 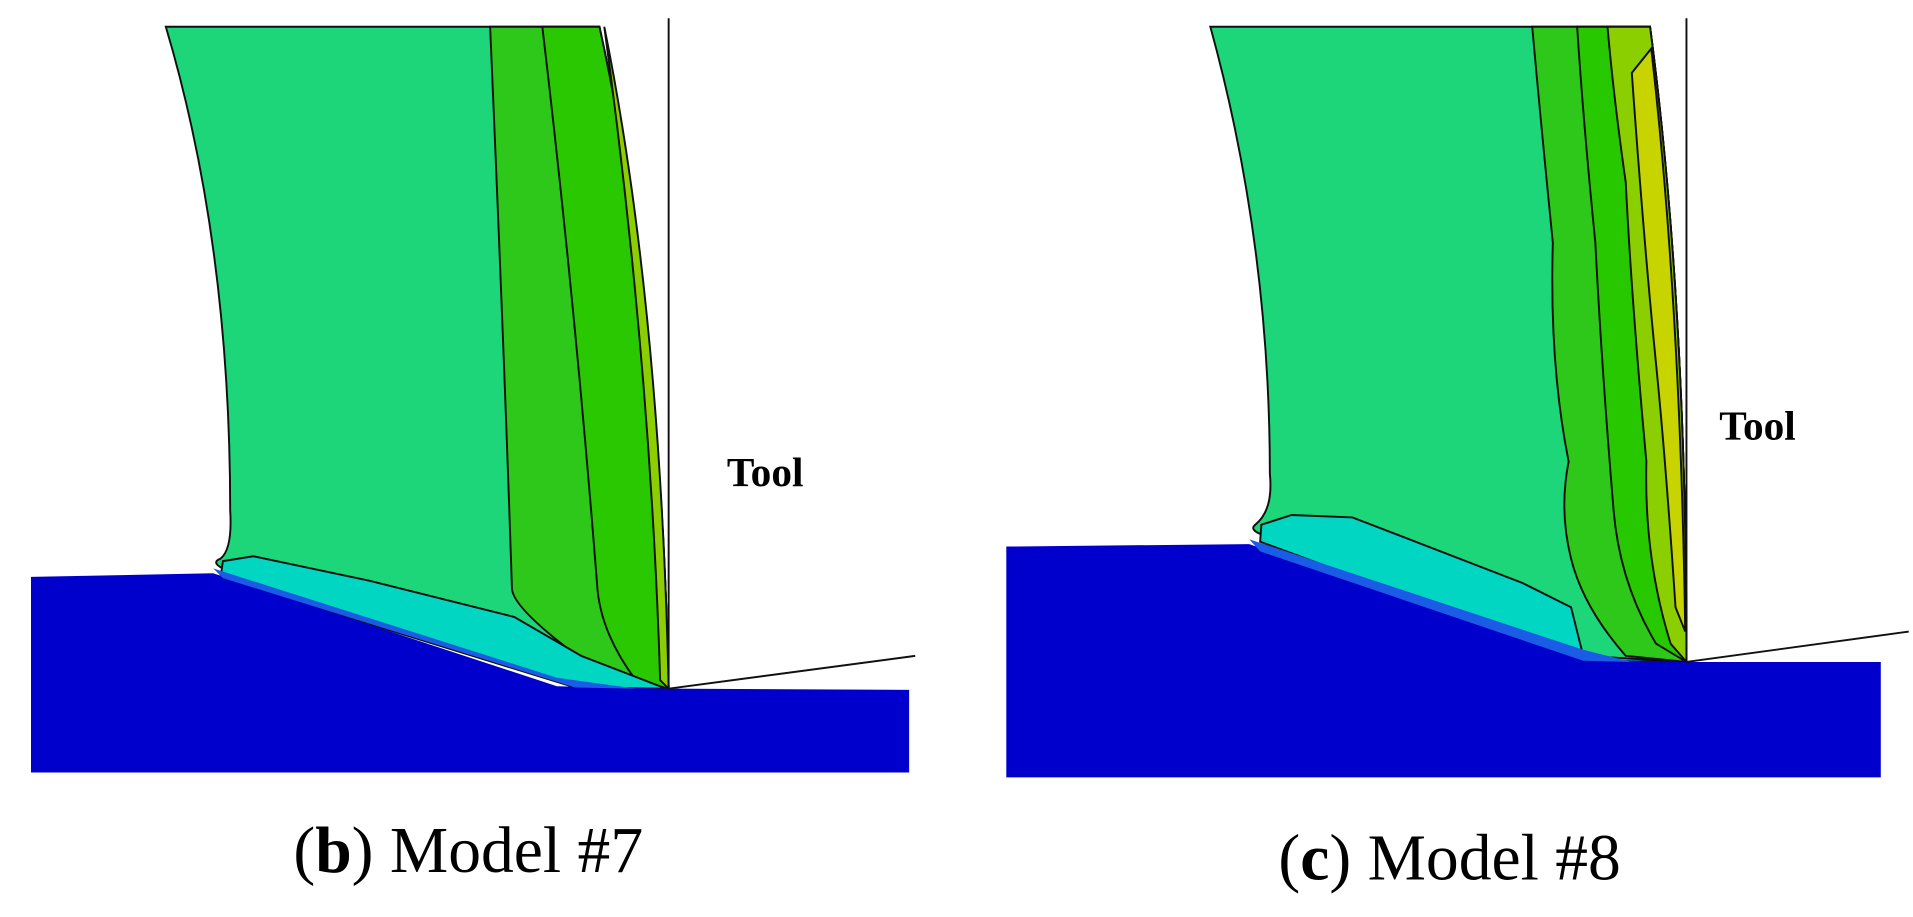 I want to click on caption-text: ) Model #8, so click(x=1474, y=858).